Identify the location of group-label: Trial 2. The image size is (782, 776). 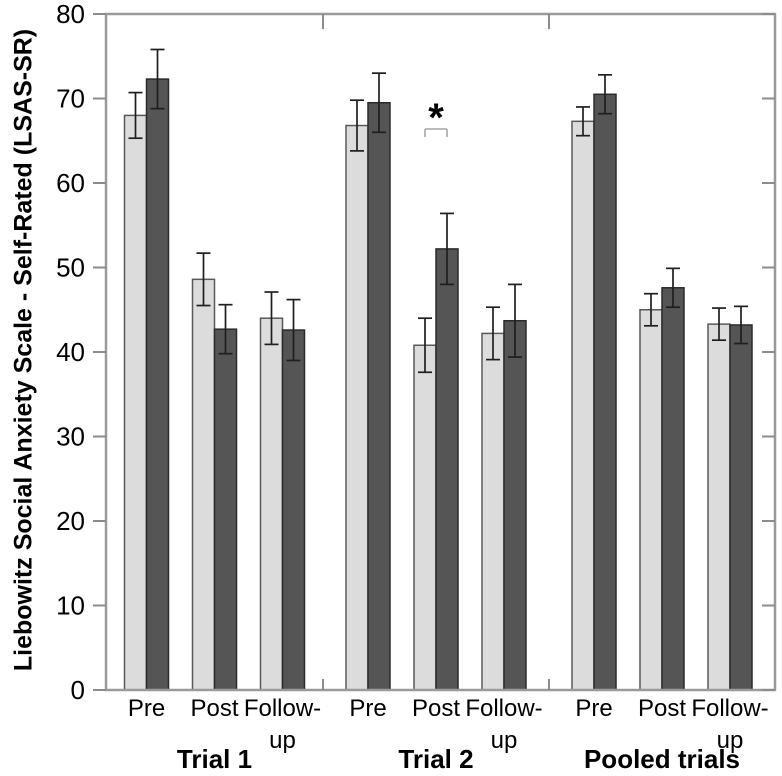
(435, 759).